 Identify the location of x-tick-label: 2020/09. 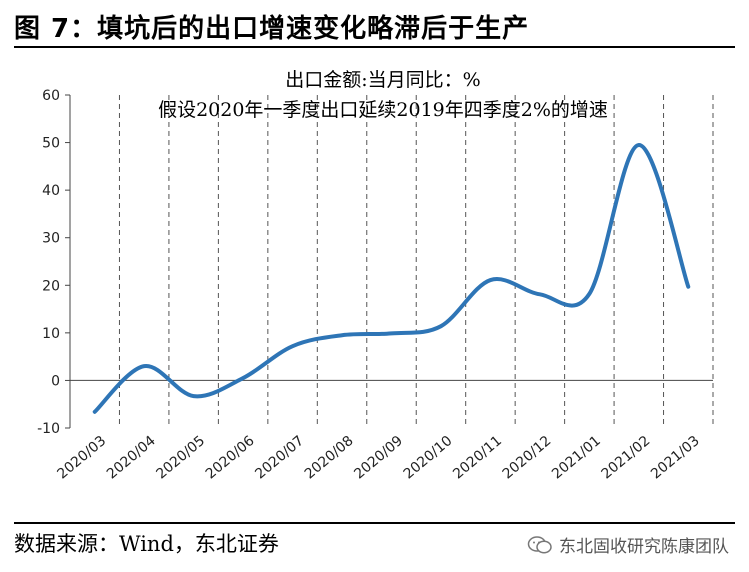
(378, 458).